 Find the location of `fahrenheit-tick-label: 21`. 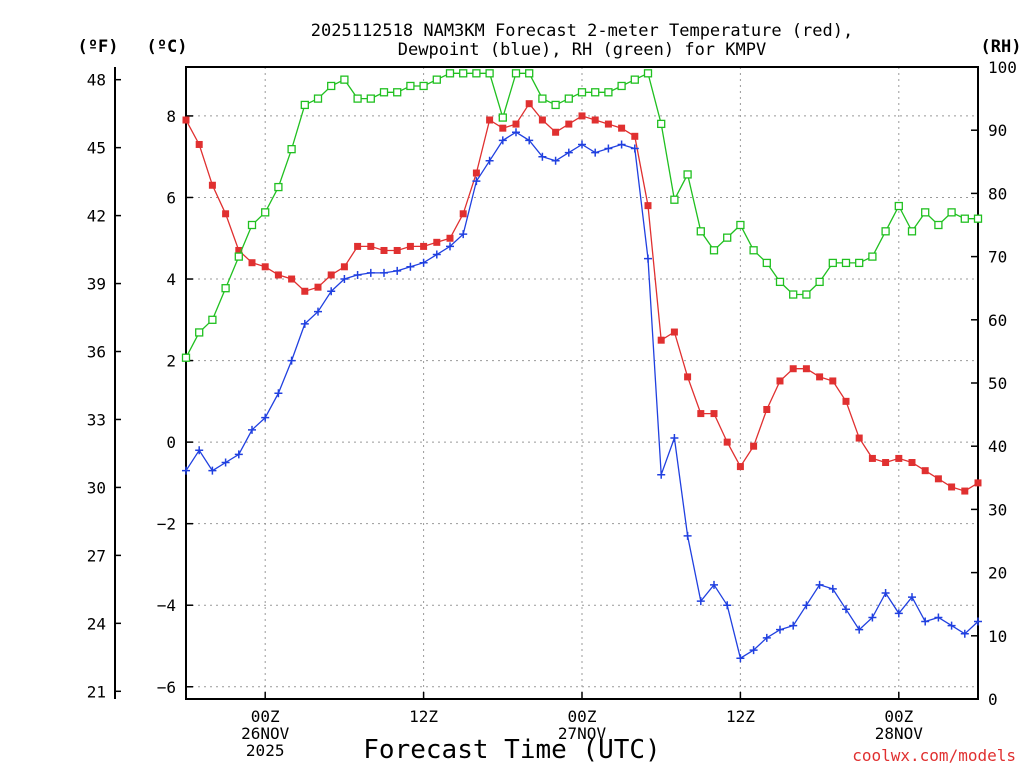

fahrenheit-tick-label: 21 is located at coordinates (96, 691).